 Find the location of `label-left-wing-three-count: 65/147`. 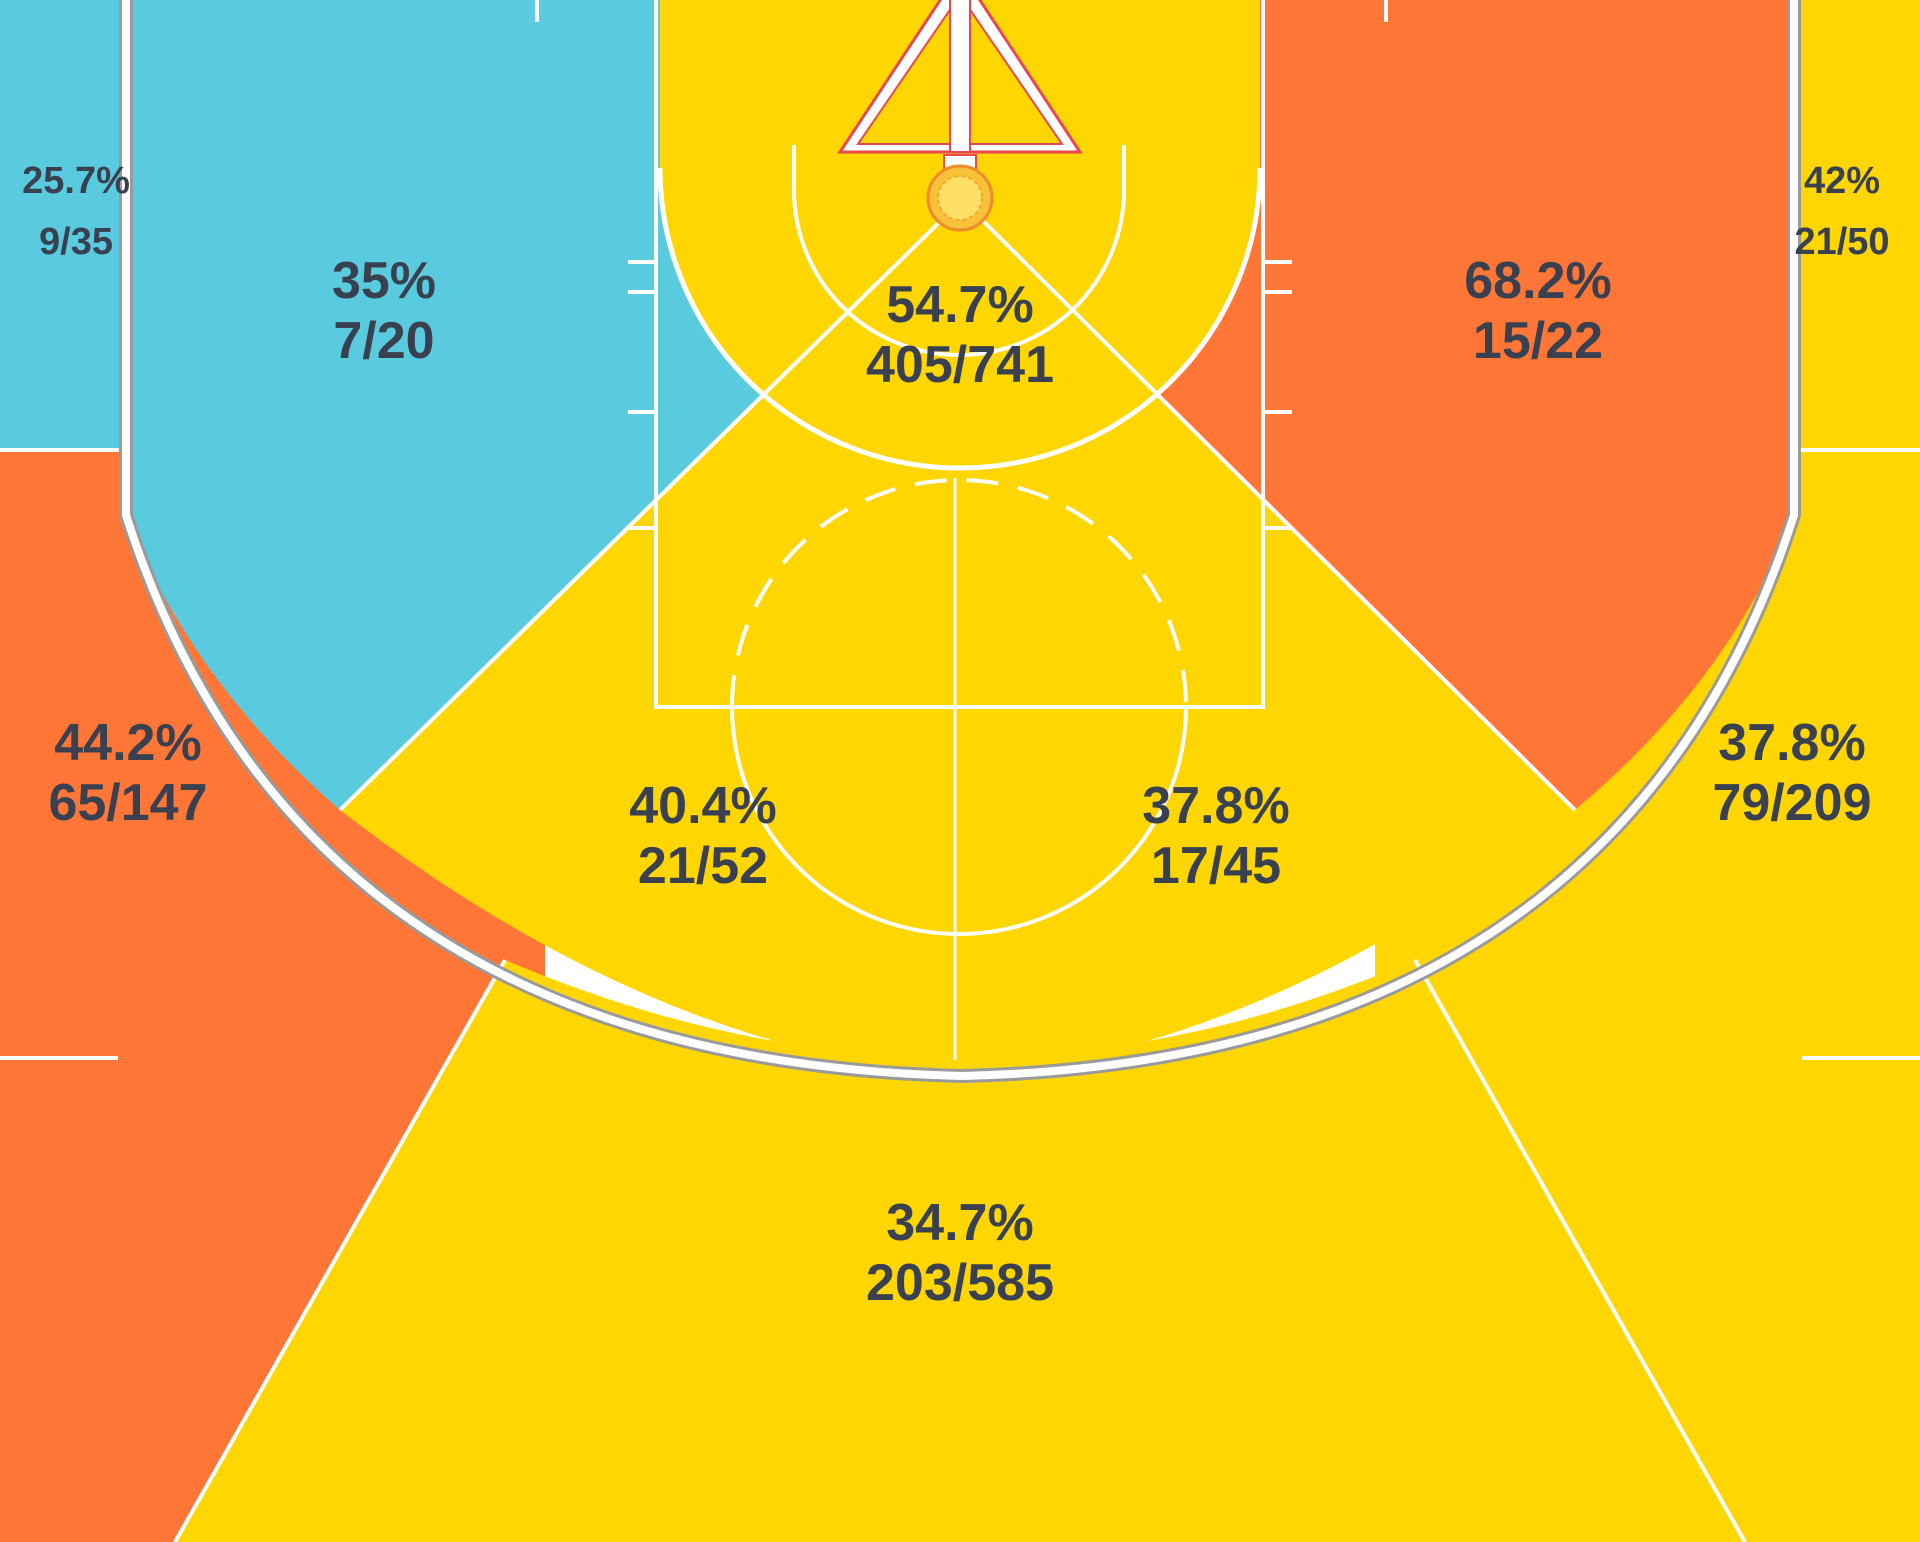

label-left-wing-three-count: 65/147 is located at coordinates (127, 803).